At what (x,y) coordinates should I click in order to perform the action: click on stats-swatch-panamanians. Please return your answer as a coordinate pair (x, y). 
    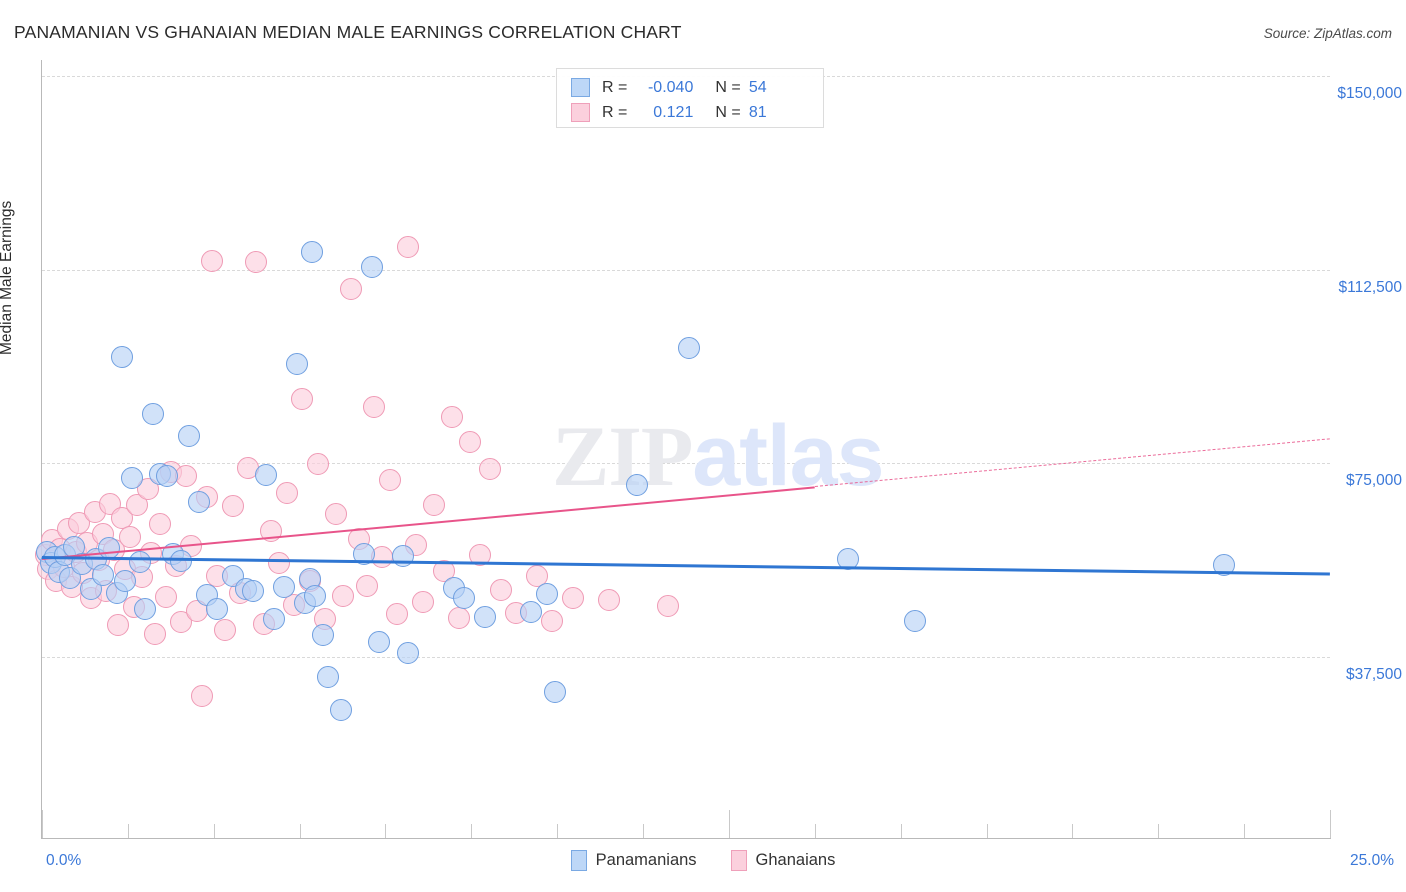
    Looking at the image, I should click on (580, 87).